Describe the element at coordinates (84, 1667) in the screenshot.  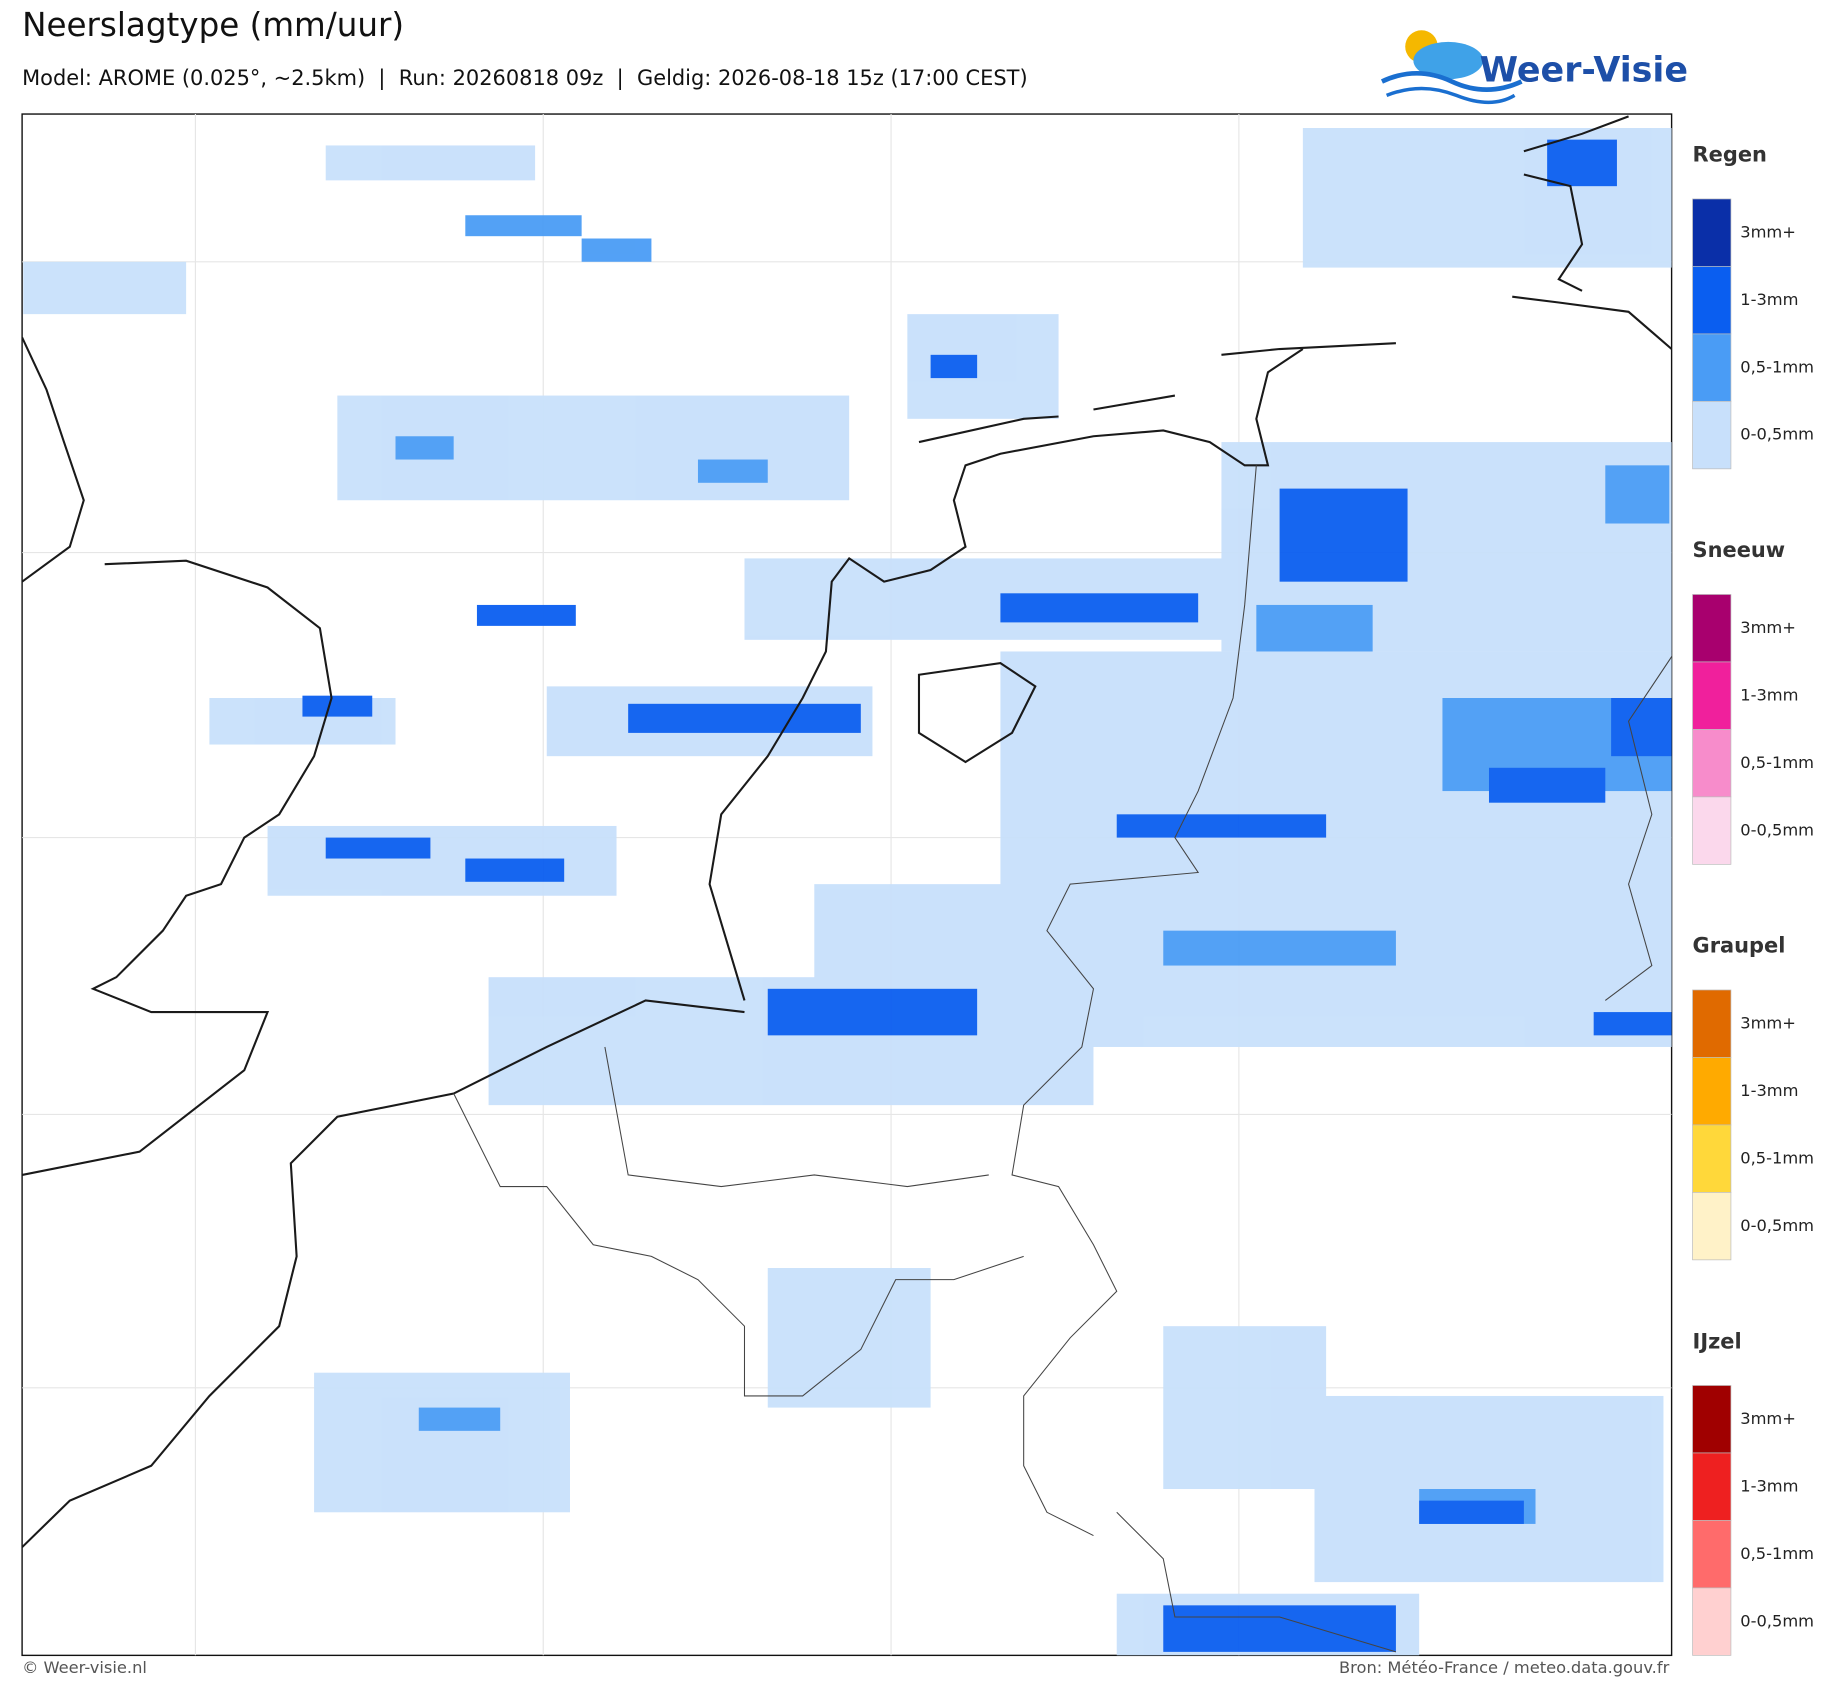
I see `footer-left: © Weer-visie.nl` at that location.